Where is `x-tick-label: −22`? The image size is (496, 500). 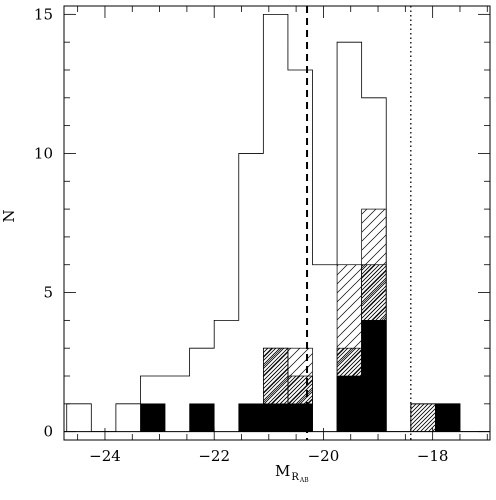
x-tick-label: −22 is located at coordinates (214, 456).